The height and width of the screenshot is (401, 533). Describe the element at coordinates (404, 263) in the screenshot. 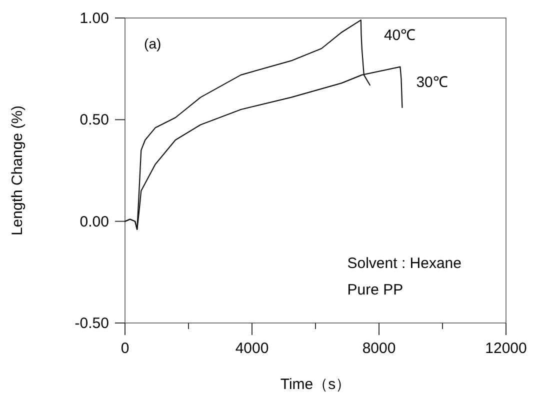

I see `annotation: Solvent : Hexane` at that location.